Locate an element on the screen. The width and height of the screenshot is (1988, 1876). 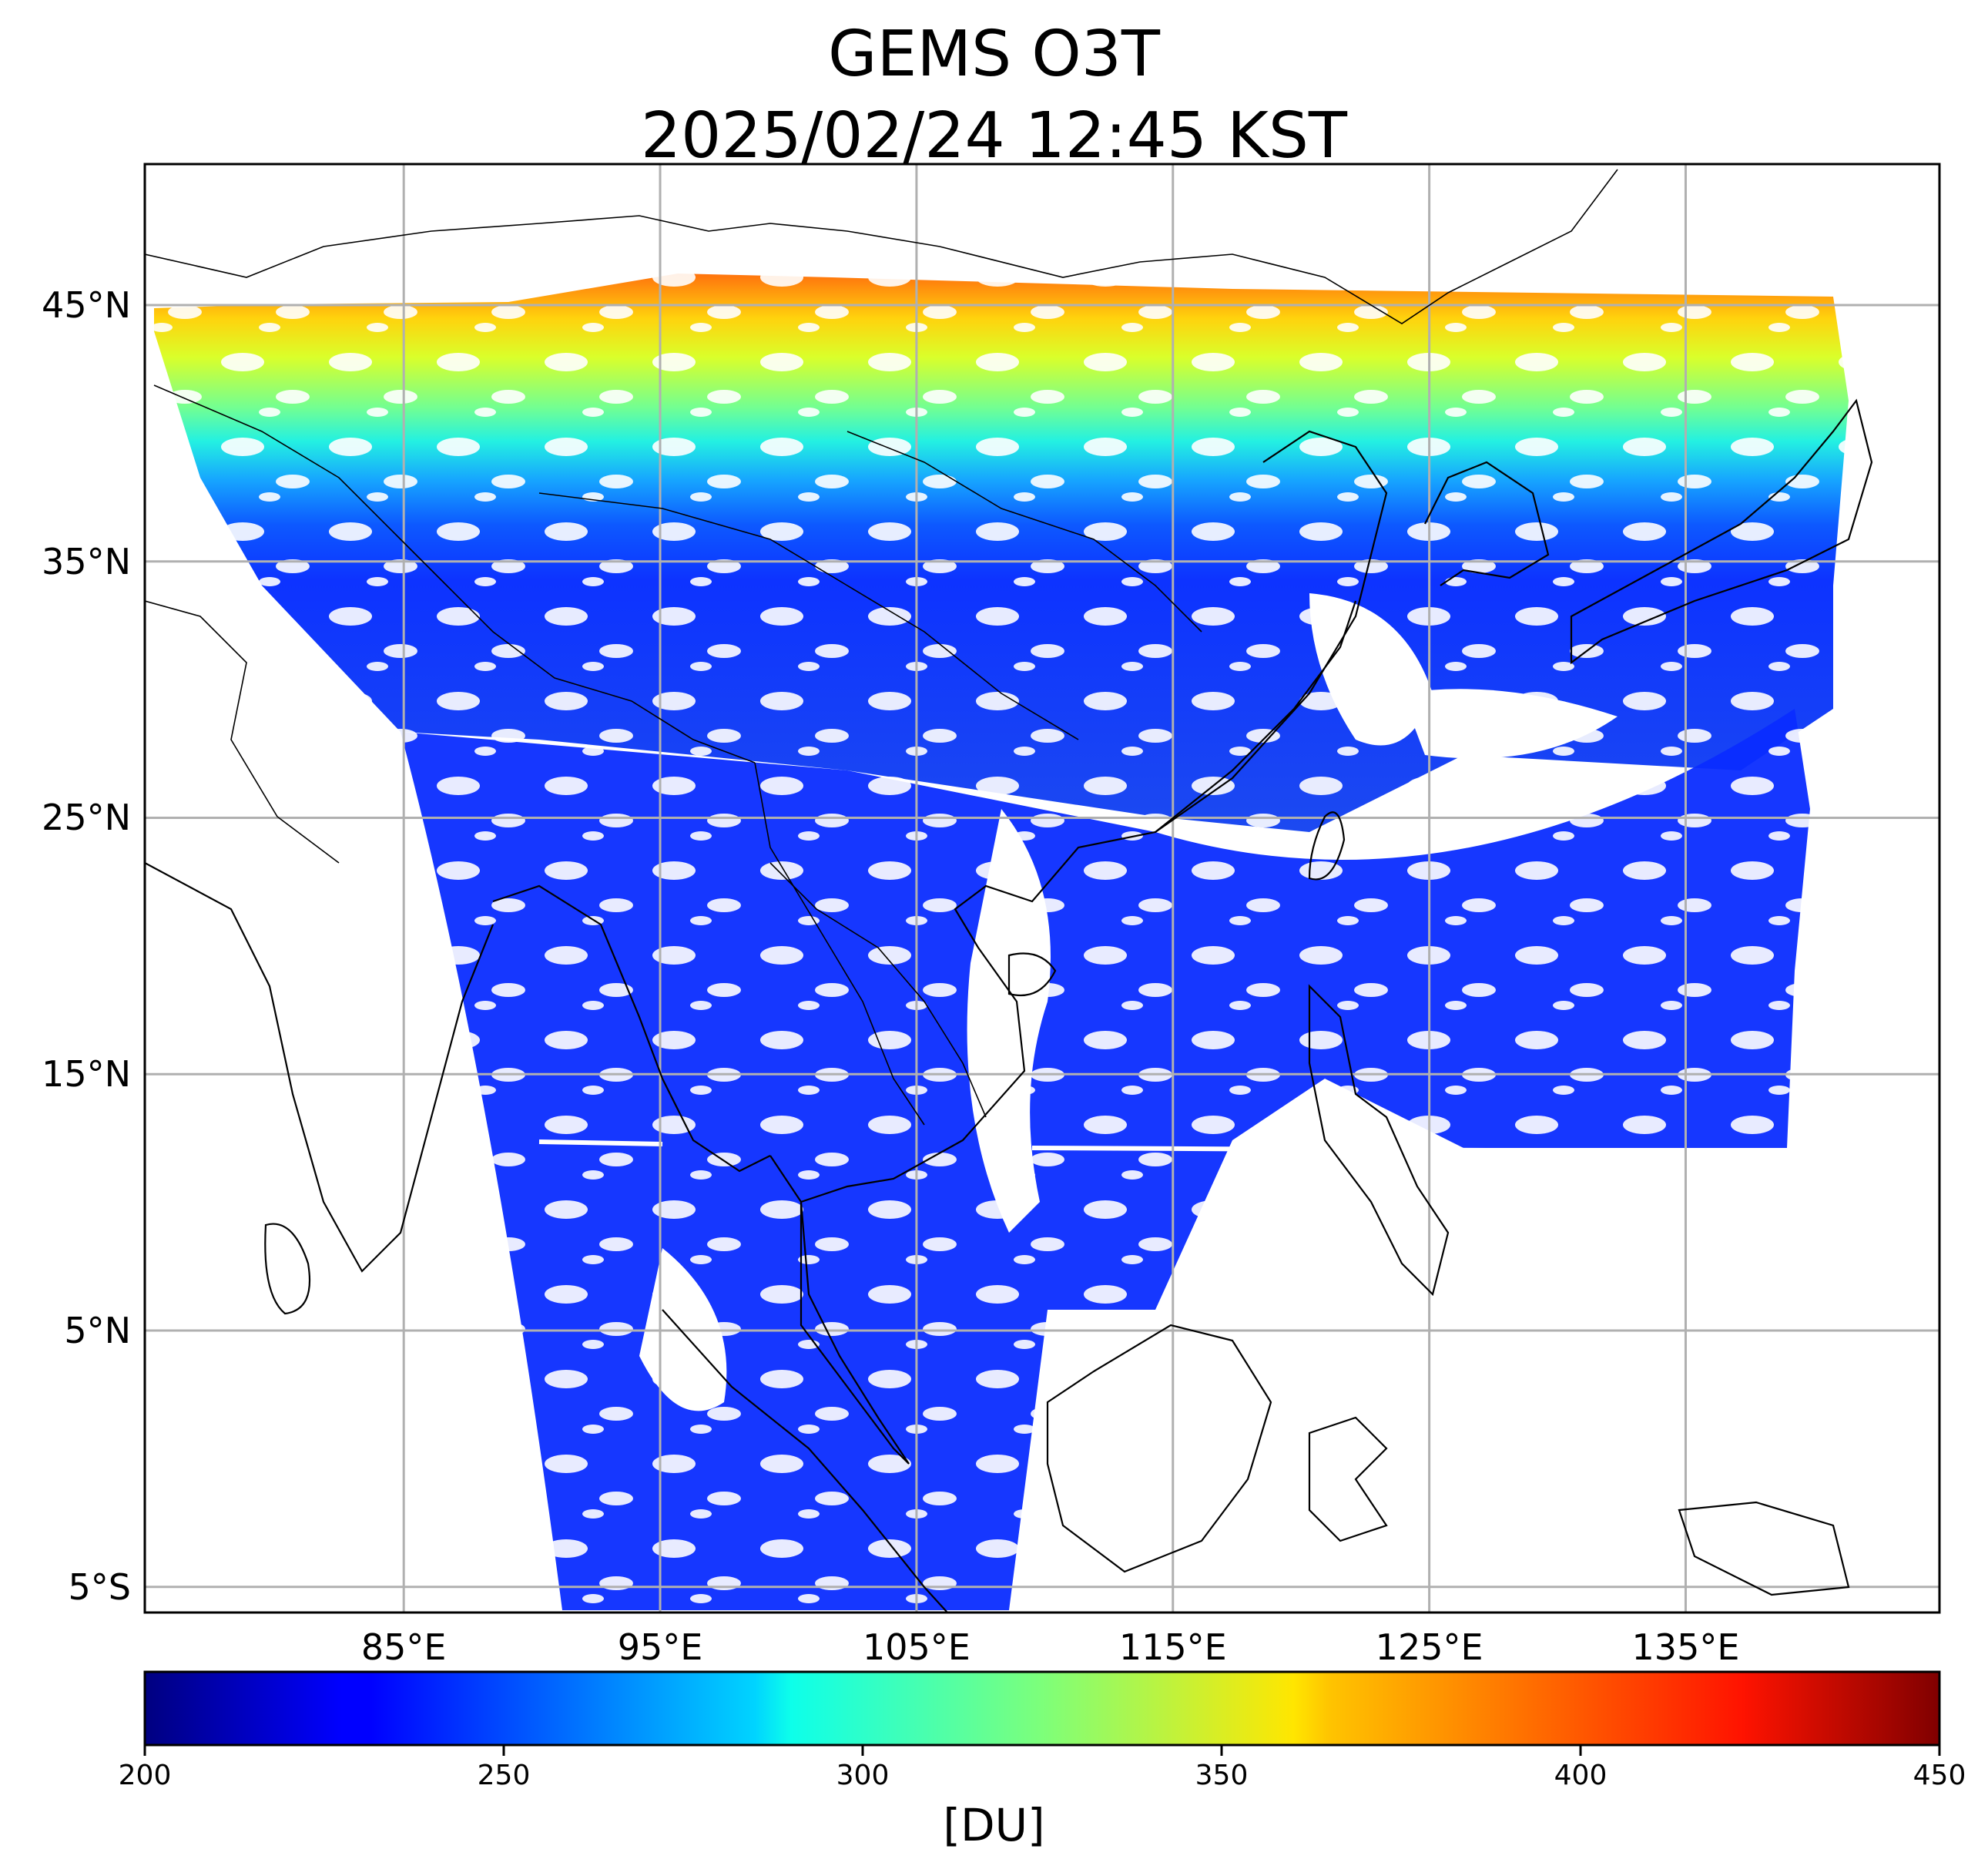
lon-tick-label: 125°E is located at coordinates (1429, 1647).